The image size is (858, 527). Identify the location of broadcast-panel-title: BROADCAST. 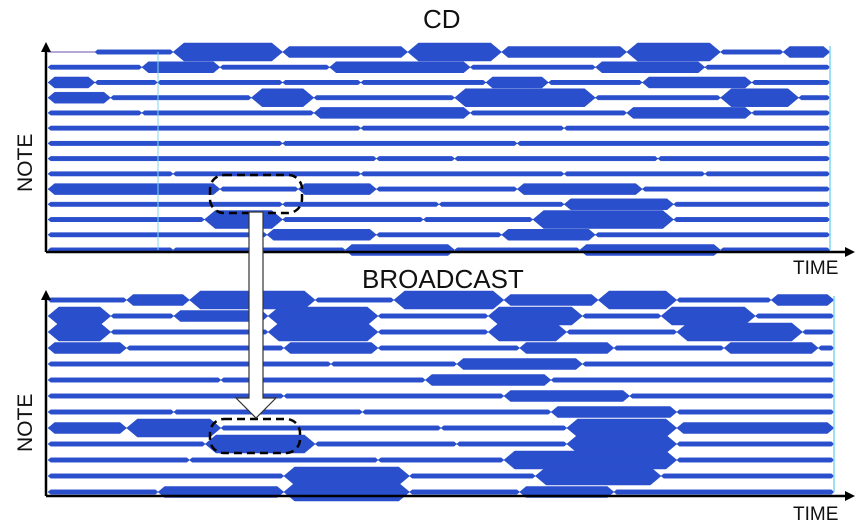
(443, 279).